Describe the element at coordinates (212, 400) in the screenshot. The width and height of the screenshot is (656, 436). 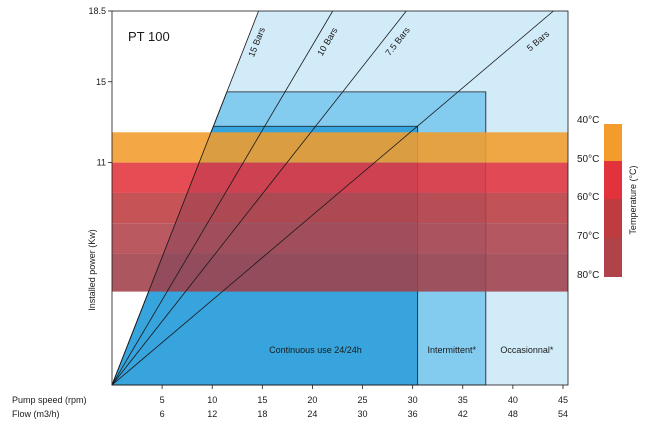
I see `x-tick-label: 10` at that location.